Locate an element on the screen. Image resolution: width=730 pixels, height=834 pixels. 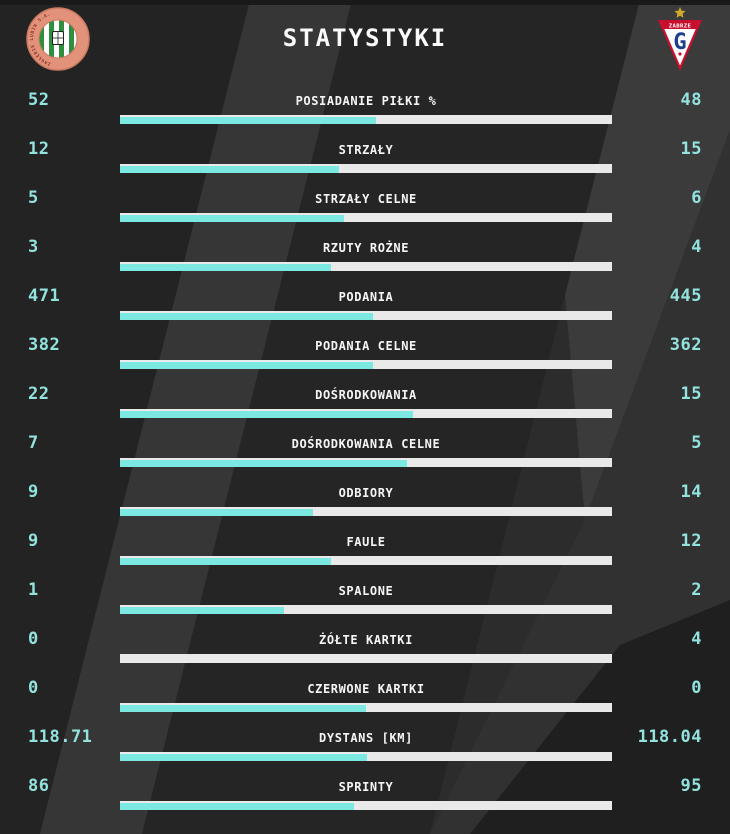
home-value: 118.71 is located at coordinates (60, 737).